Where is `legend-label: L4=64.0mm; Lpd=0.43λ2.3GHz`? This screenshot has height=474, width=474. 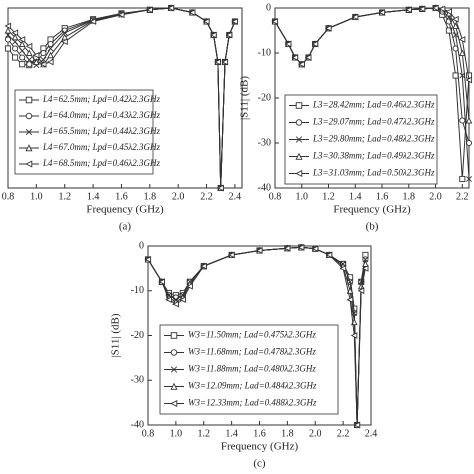
legend-label: L4=64.0mm; Lpd=0.43λ2.3GHz is located at coordinates (101, 115).